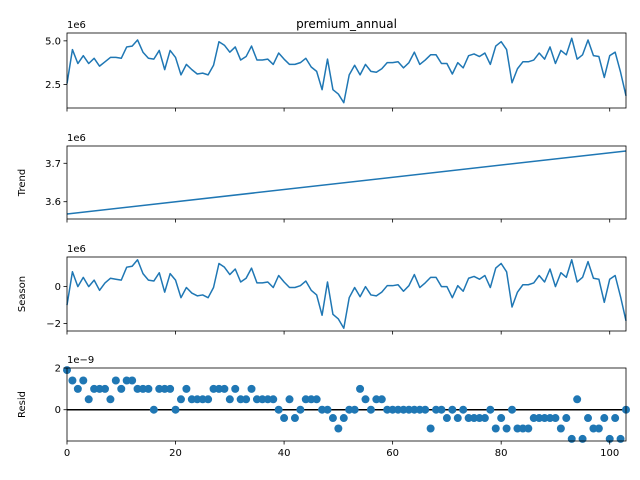 The width and height of the screenshot is (640, 480). What do you see at coordinates (22, 294) in the screenshot?
I see `panel-3-ylabel: Season` at bounding box center [22, 294].